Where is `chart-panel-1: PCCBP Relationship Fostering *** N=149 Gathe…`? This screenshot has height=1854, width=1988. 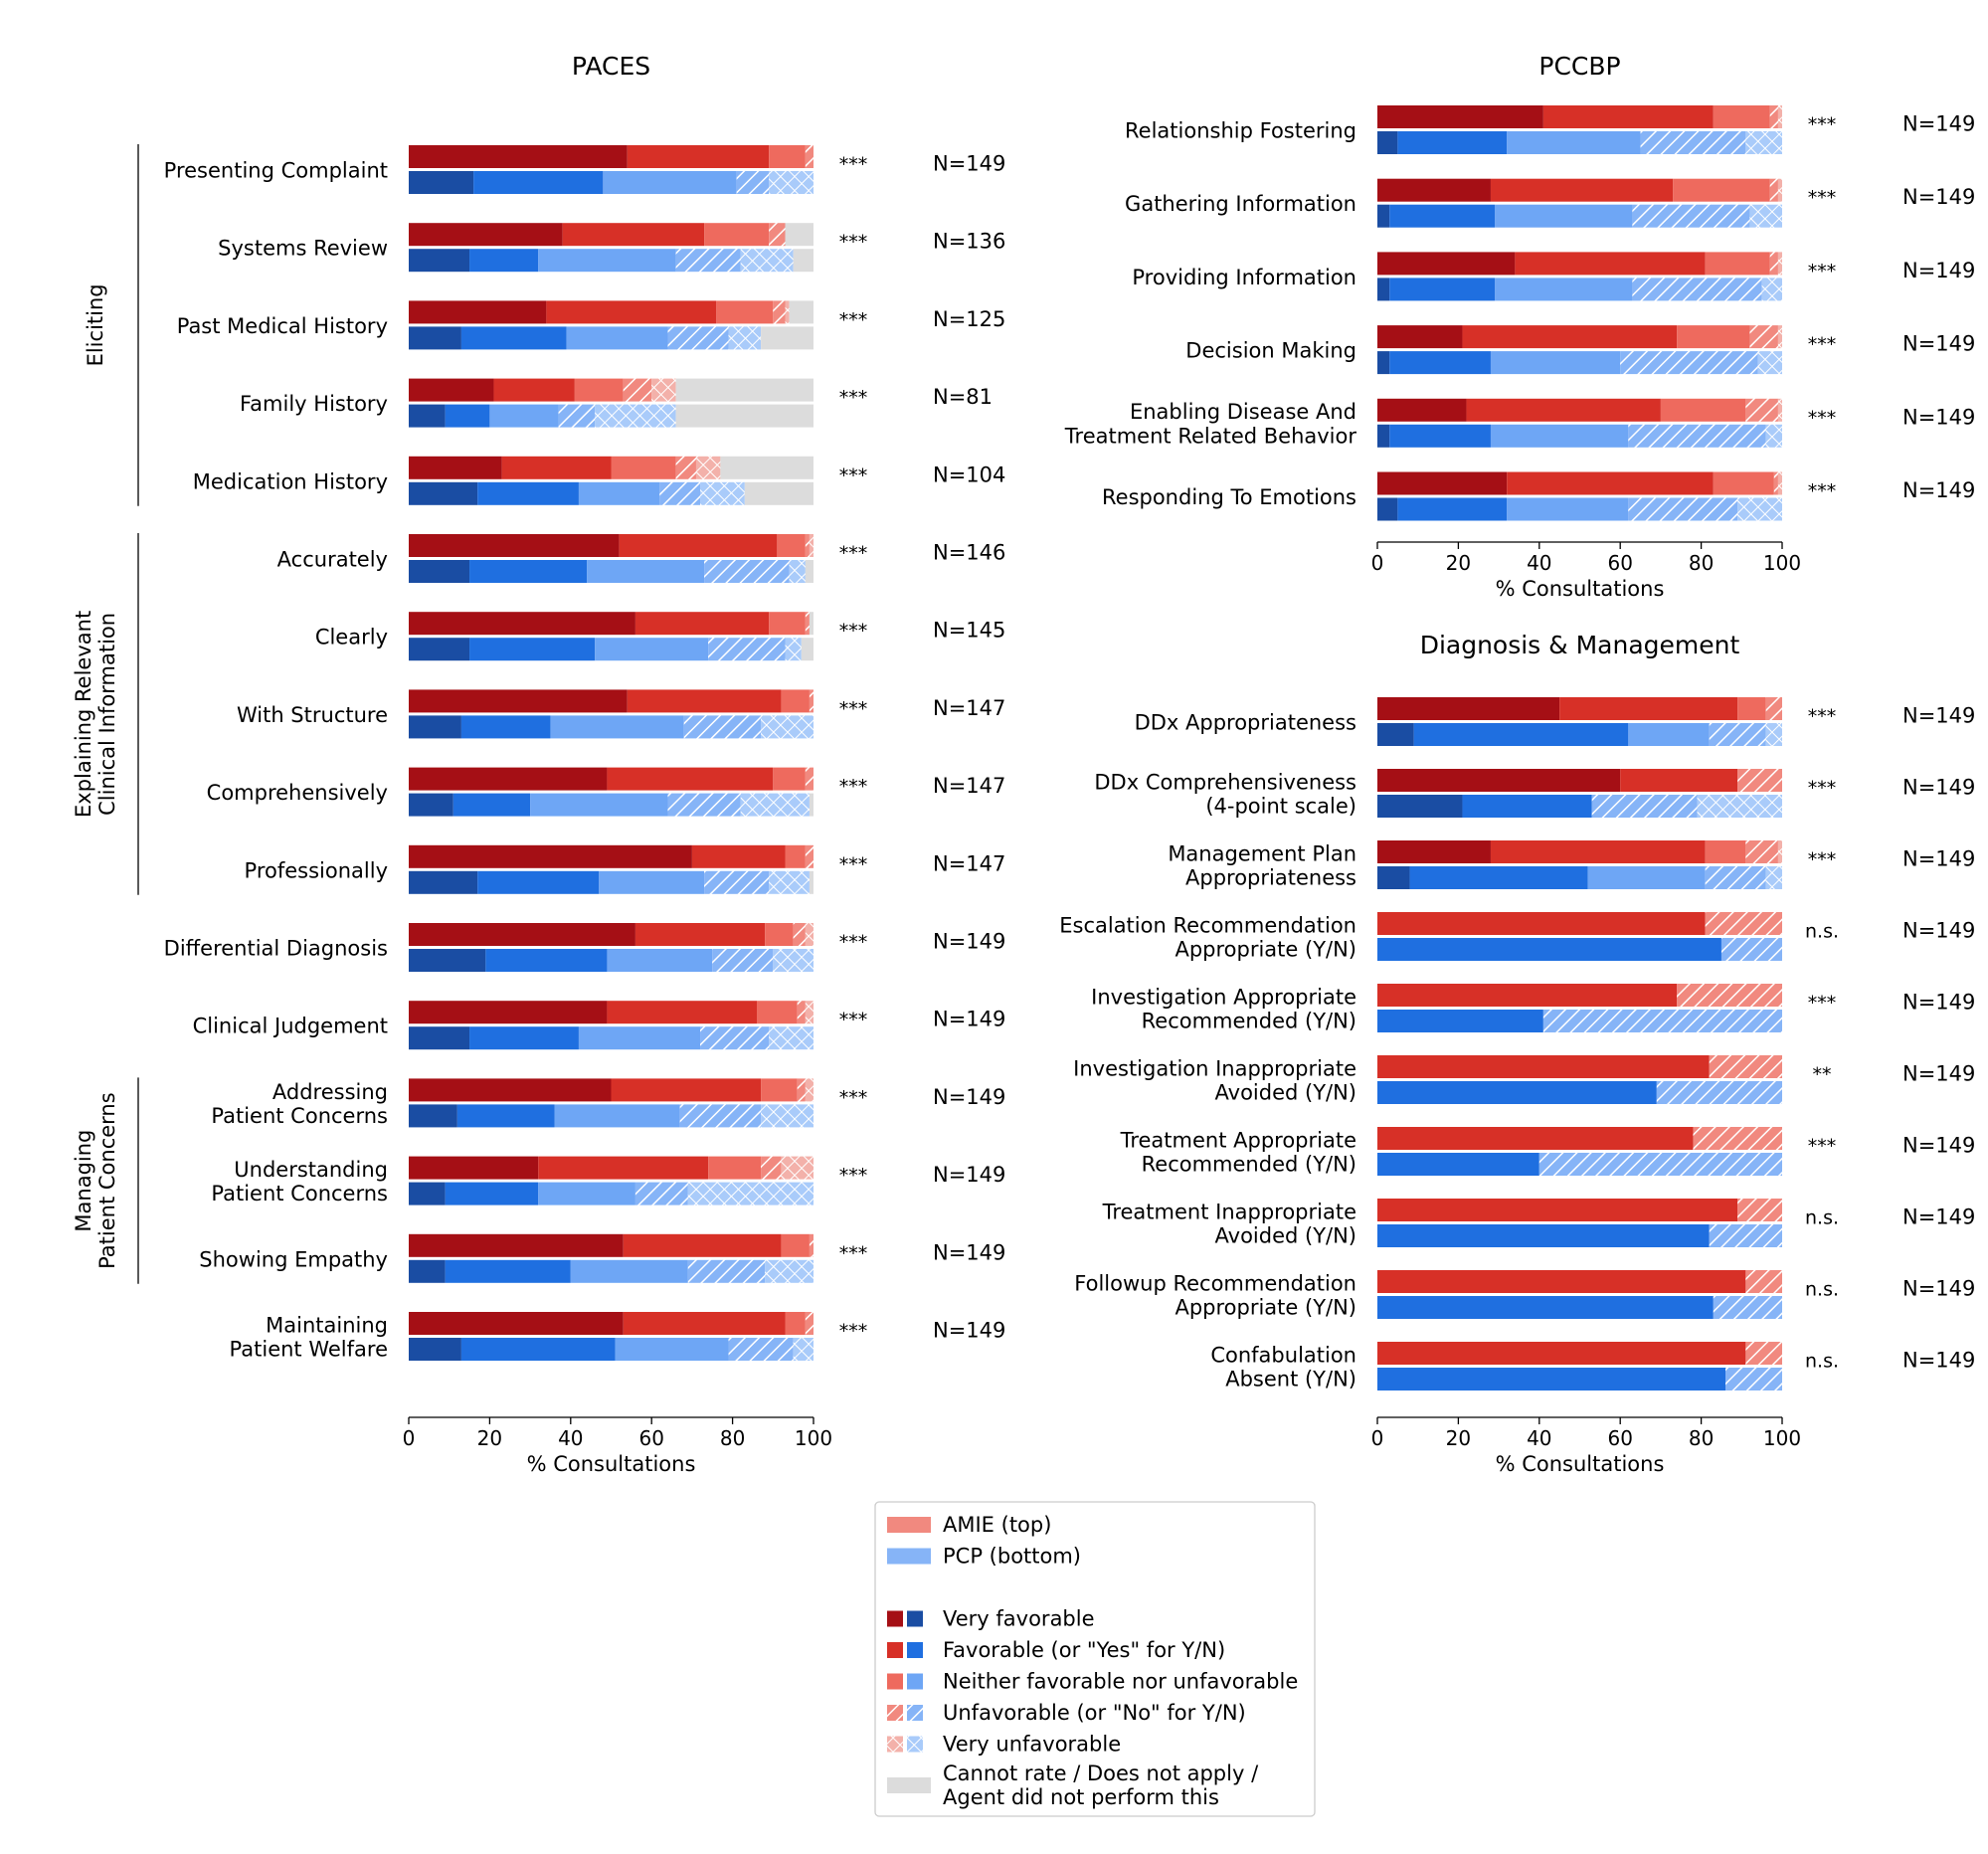 chart-panel-1: PCCBP Relationship Fostering *** N=149 Gathe… is located at coordinates (1520, 326).